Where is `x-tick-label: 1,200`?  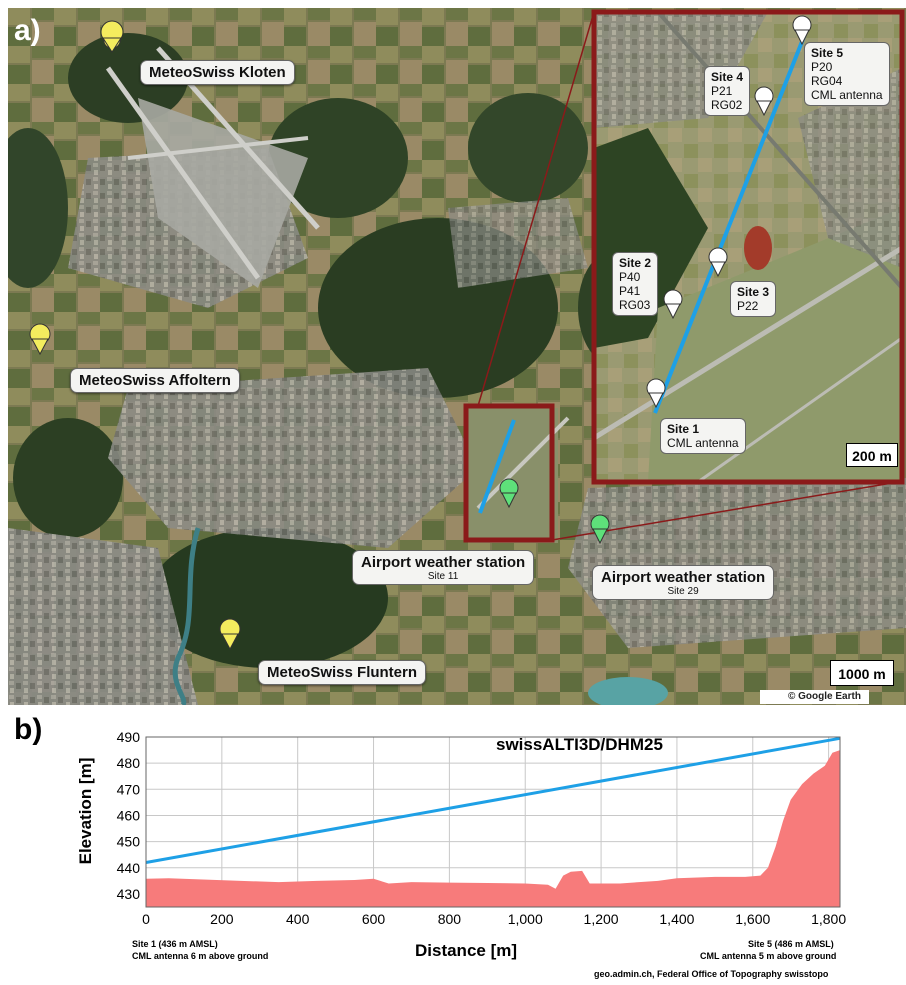
x-tick-label: 1,200 is located at coordinates (601, 919).